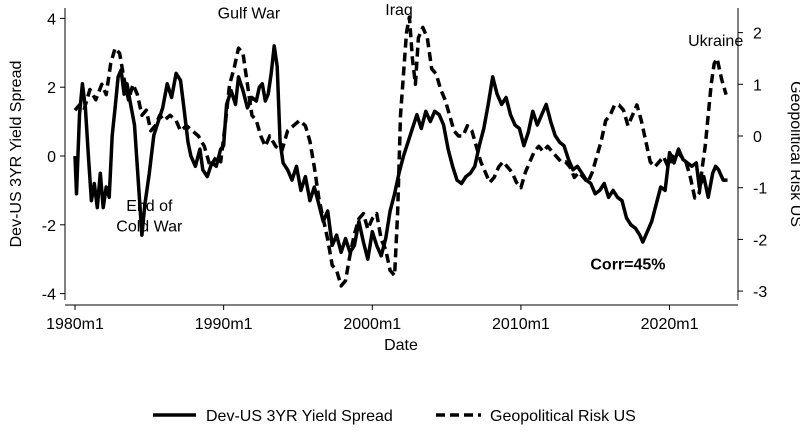 Image resolution: width=800 pixels, height=432 pixels. I want to click on annotation: Gulf War, so click(249, 13).